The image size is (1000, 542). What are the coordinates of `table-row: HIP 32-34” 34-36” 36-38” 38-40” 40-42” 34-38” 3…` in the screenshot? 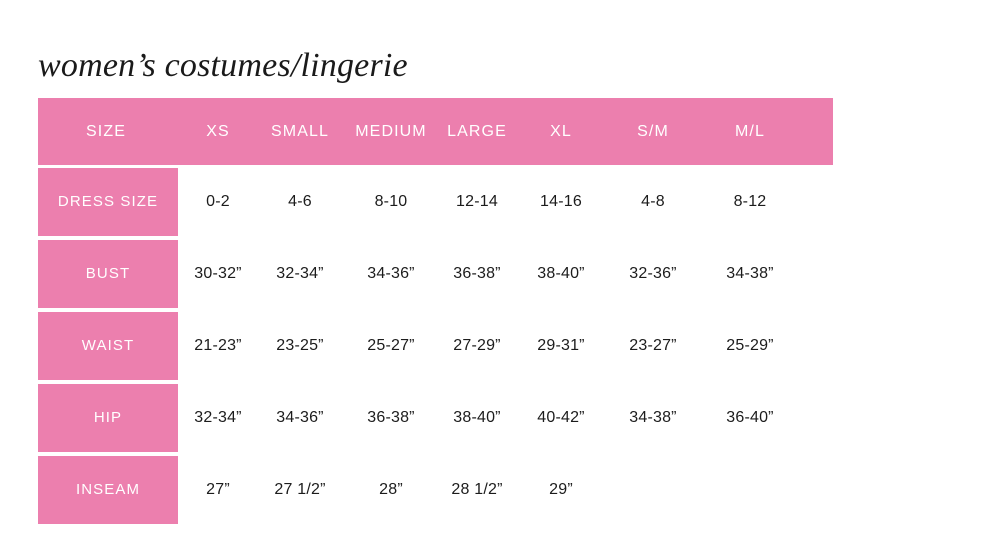 It's located at (435, 418).